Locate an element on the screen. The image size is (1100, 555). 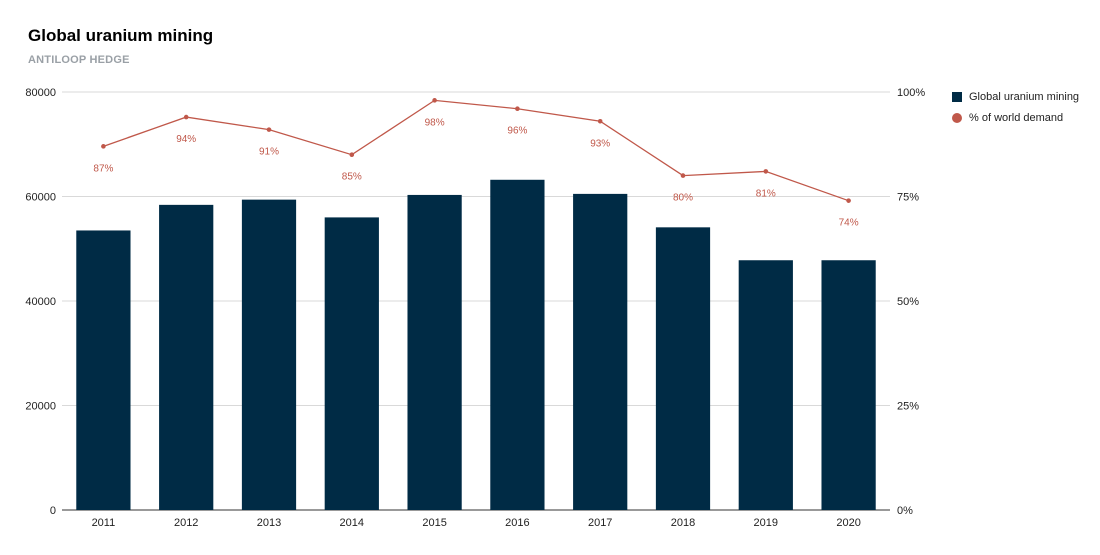
legend-item-demand: % of world demand is located at coordinates (1015, 117).